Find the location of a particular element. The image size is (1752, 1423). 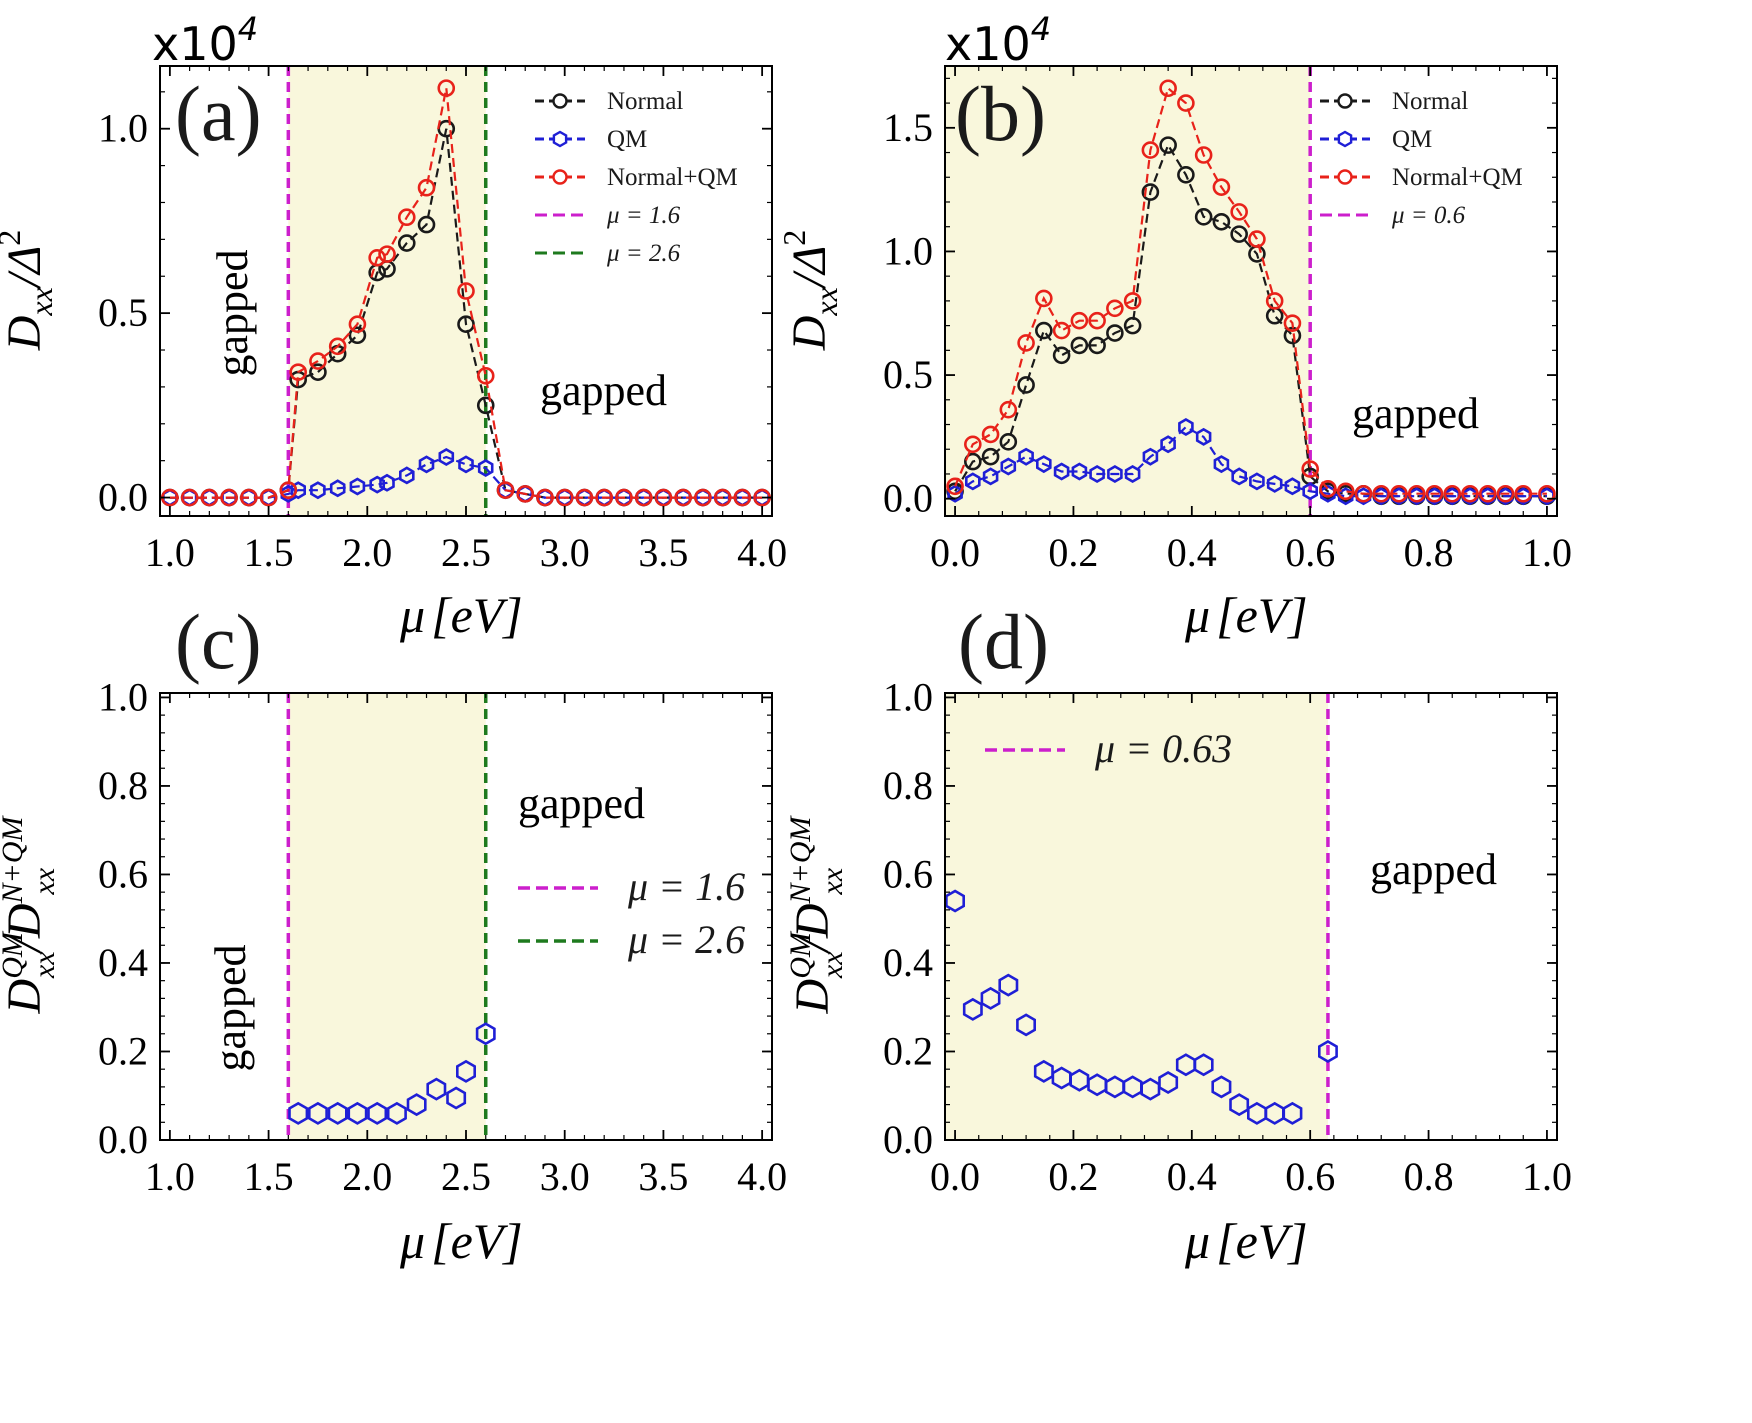

x-tick-label: 3.5 is located at coordinates (663, 1176).